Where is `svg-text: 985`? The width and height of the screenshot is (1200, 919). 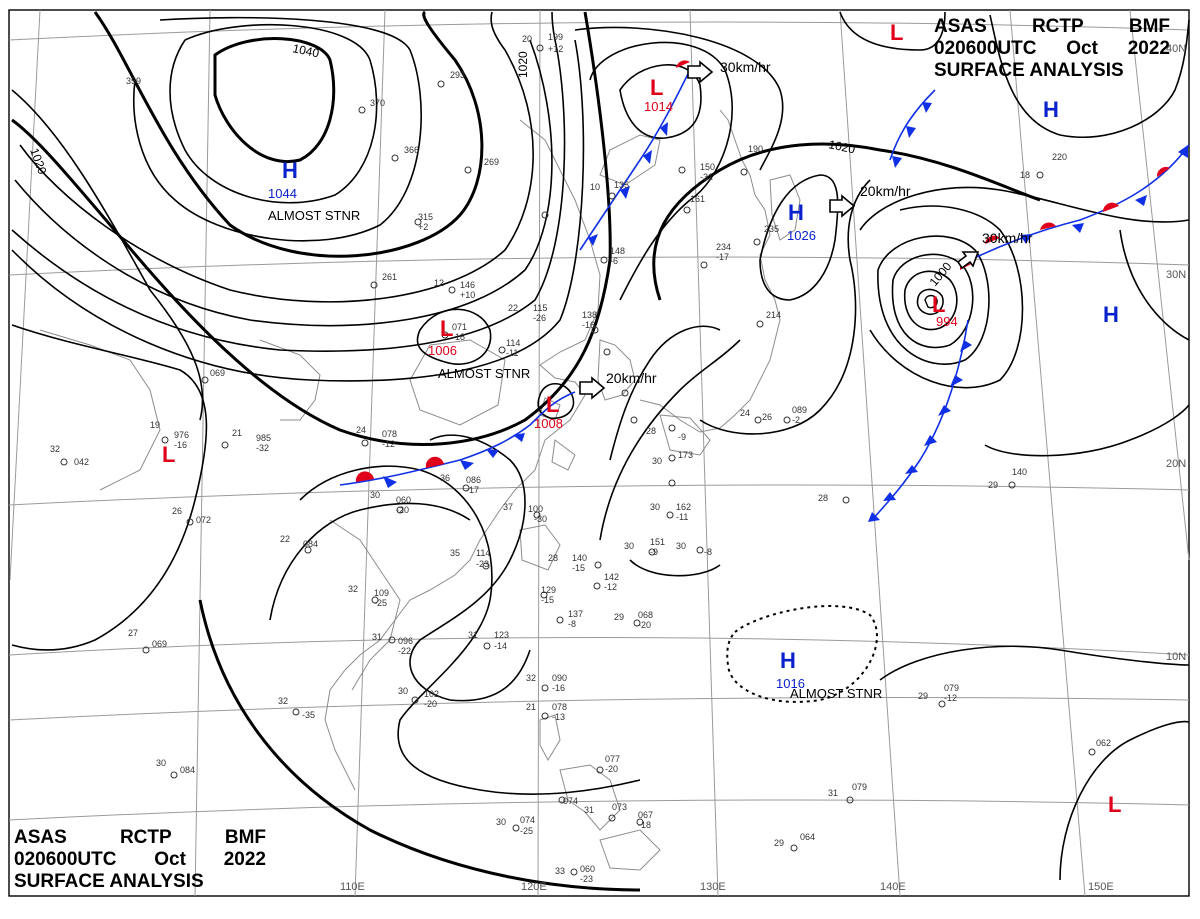
svg-text: 985 is located at coordinates (263, 438).